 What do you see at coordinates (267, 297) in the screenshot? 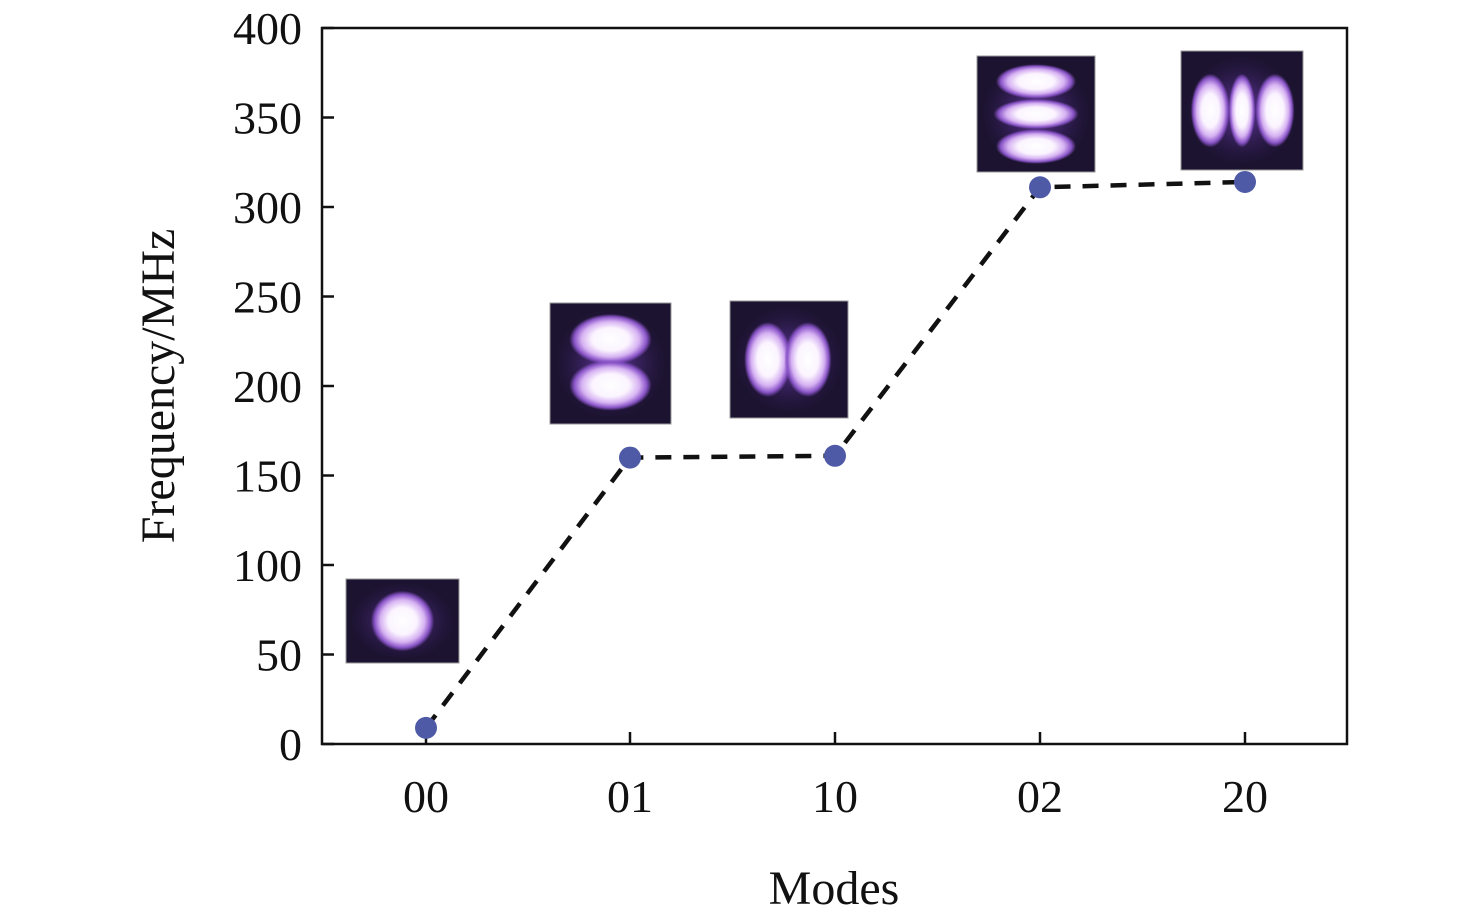
I see `y-tick-label: 250` at bounding box center [267, 297].